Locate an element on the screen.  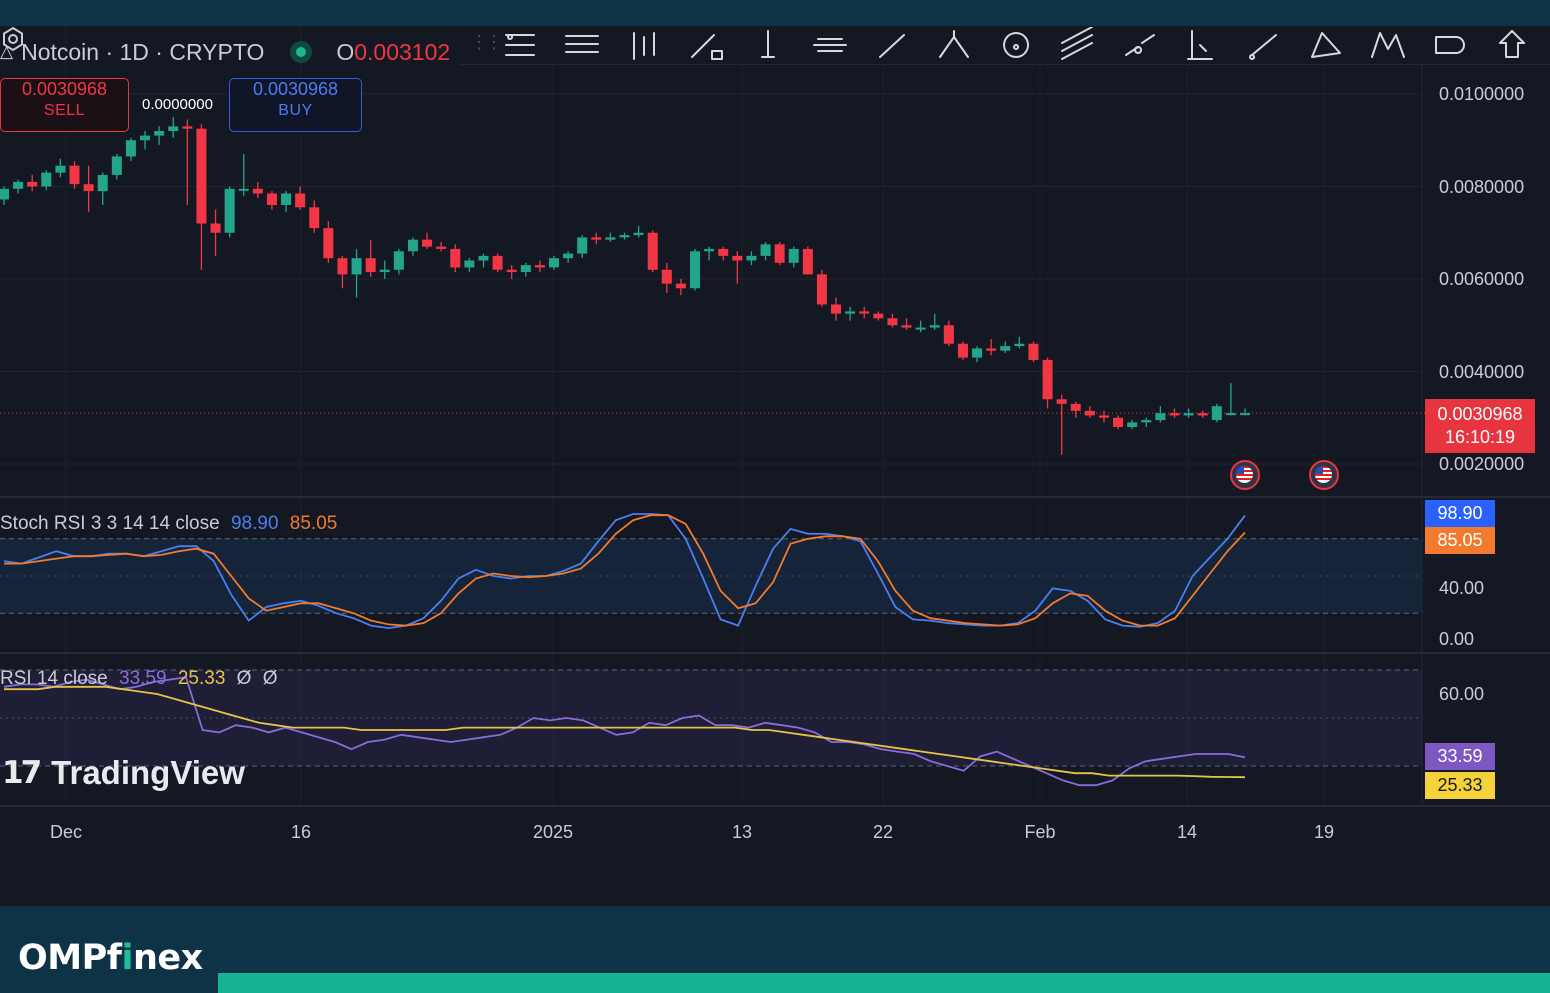
collapse-triangle-icon: △ is located at coordinates (7, 51).